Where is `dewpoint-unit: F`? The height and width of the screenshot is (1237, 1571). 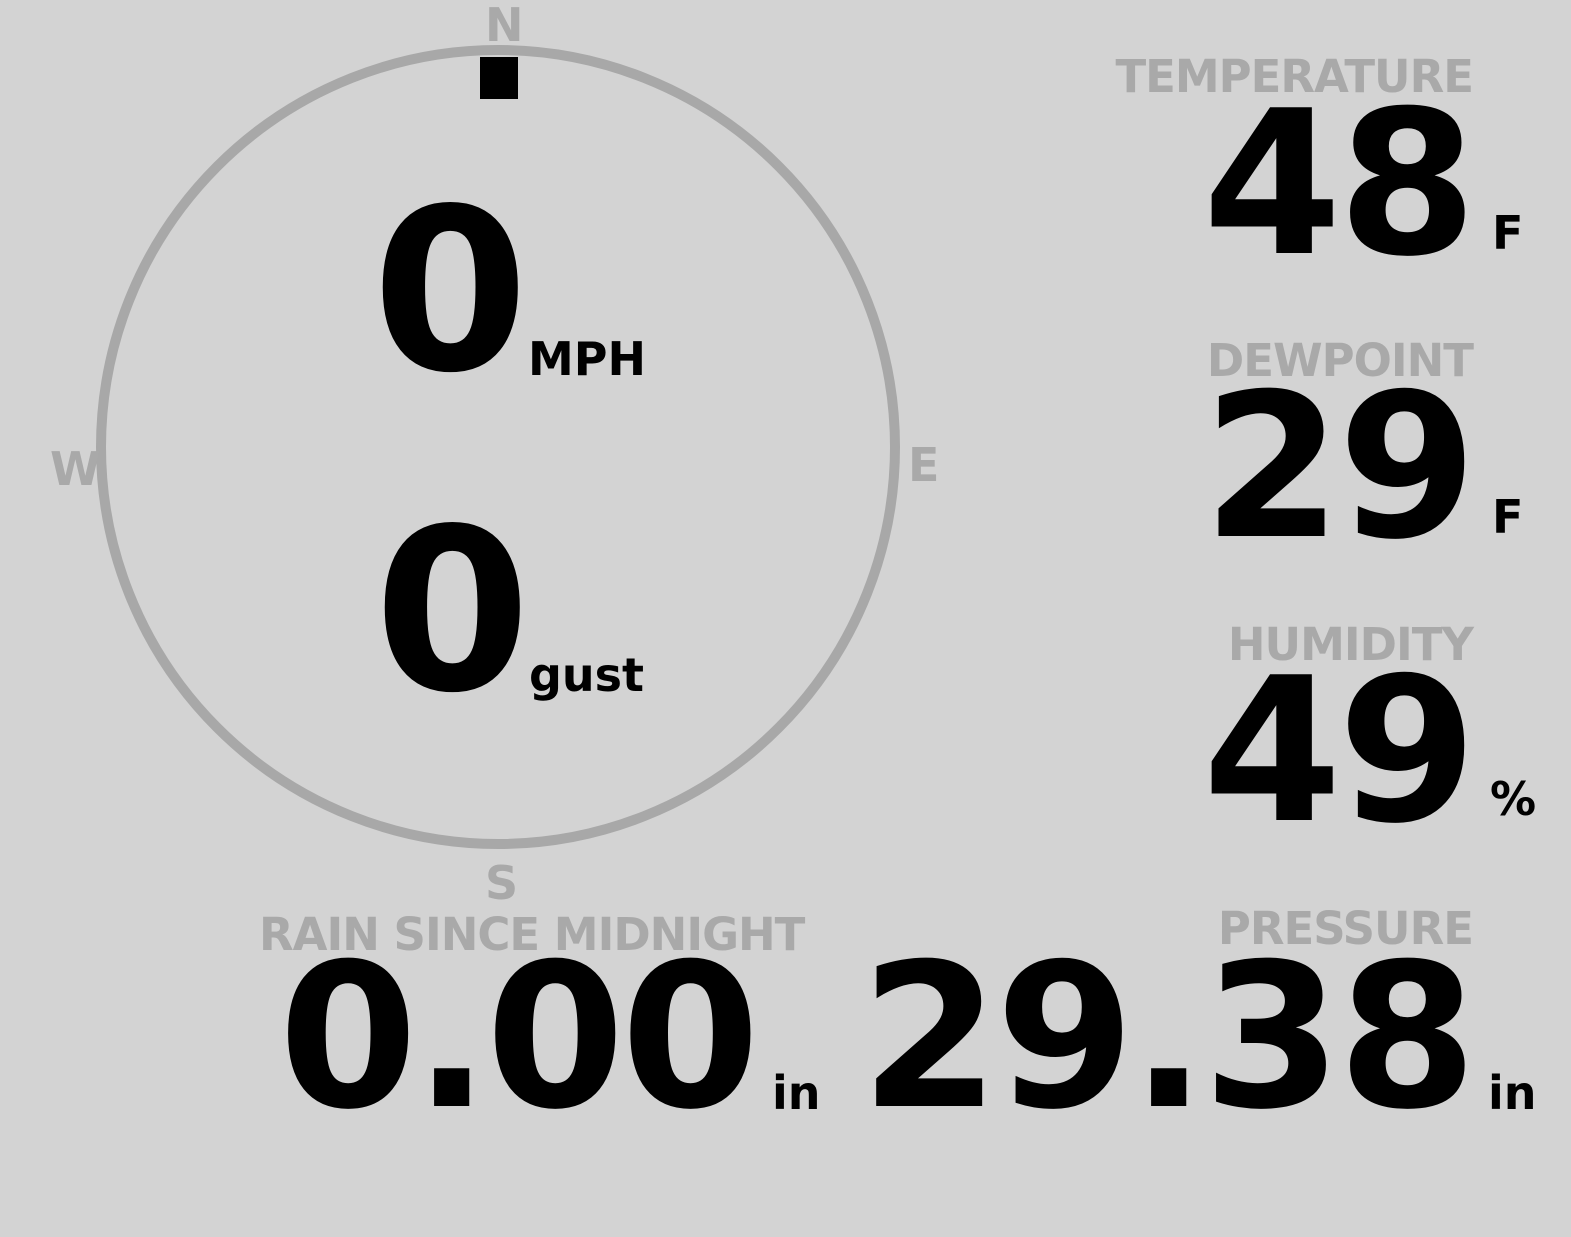
dewpoint-unit: F is located at coordinates (1508, 517).